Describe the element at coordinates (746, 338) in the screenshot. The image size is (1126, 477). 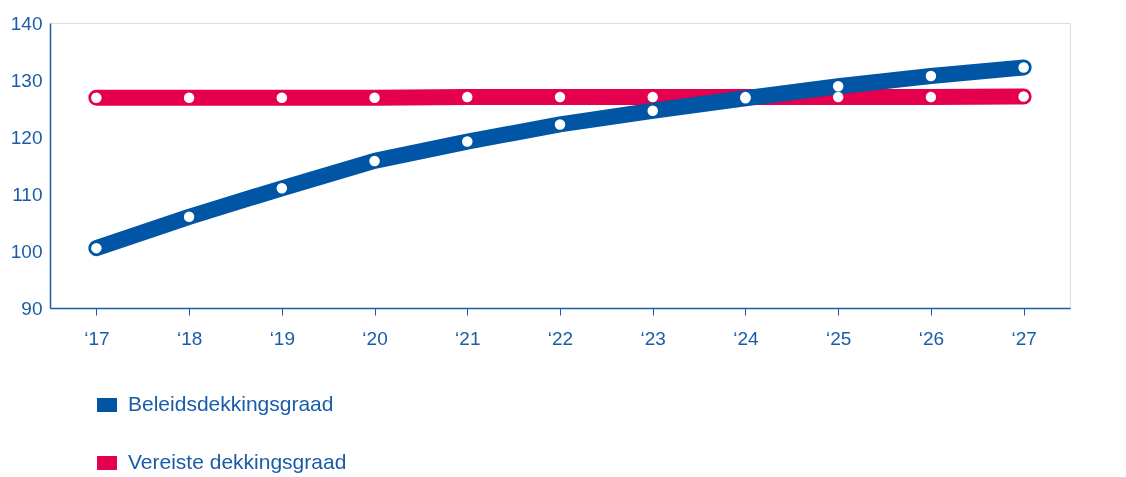
I see `x-tick-label: ‘24` at that location.